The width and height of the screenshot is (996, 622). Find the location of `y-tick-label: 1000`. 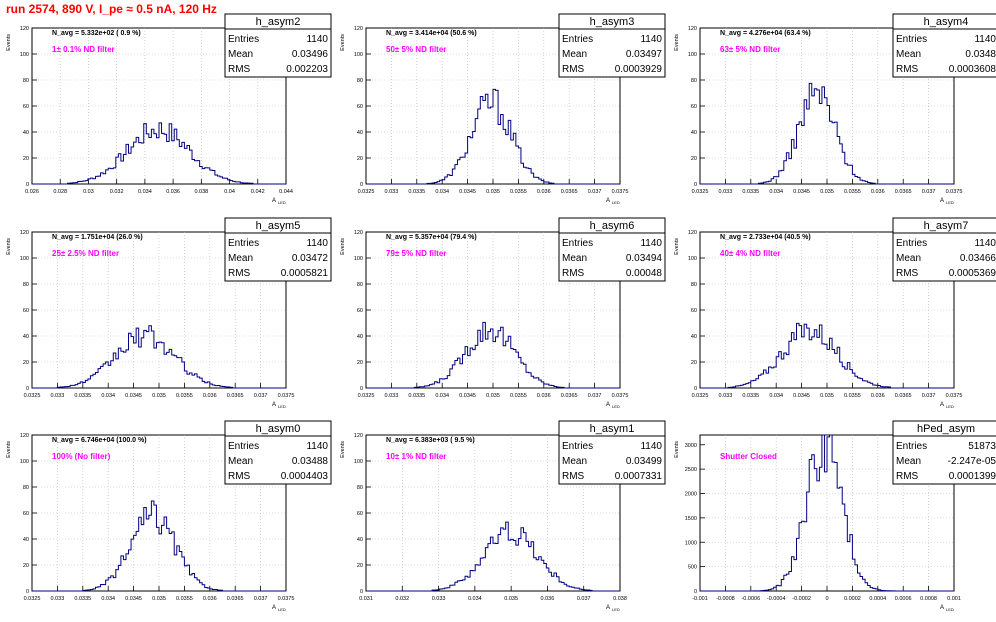

y-tick-label: 1000 is located at coordinates (691, 543).